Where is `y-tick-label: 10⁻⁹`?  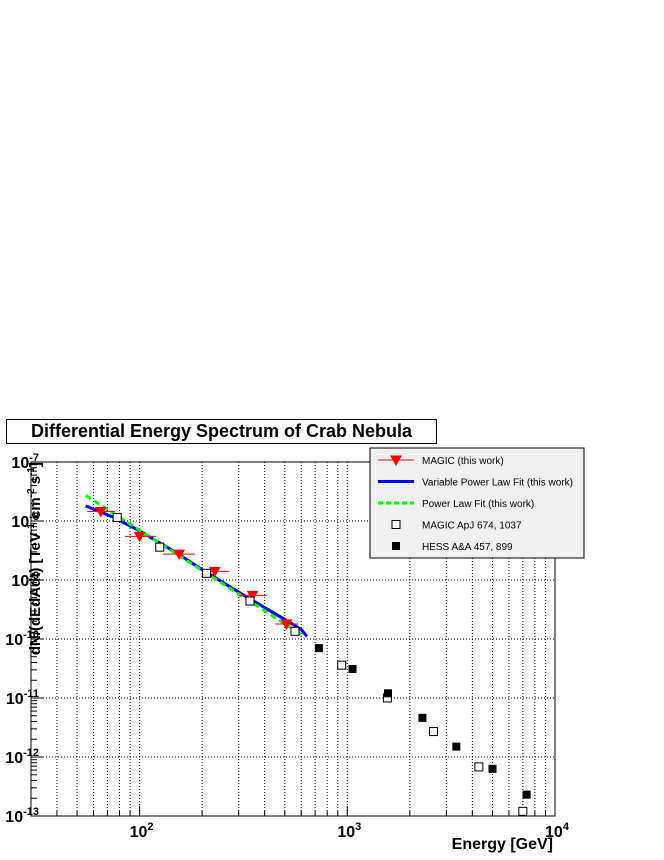 y-tick-label: 10⁻⁹ is located at coordinates (25, 580).